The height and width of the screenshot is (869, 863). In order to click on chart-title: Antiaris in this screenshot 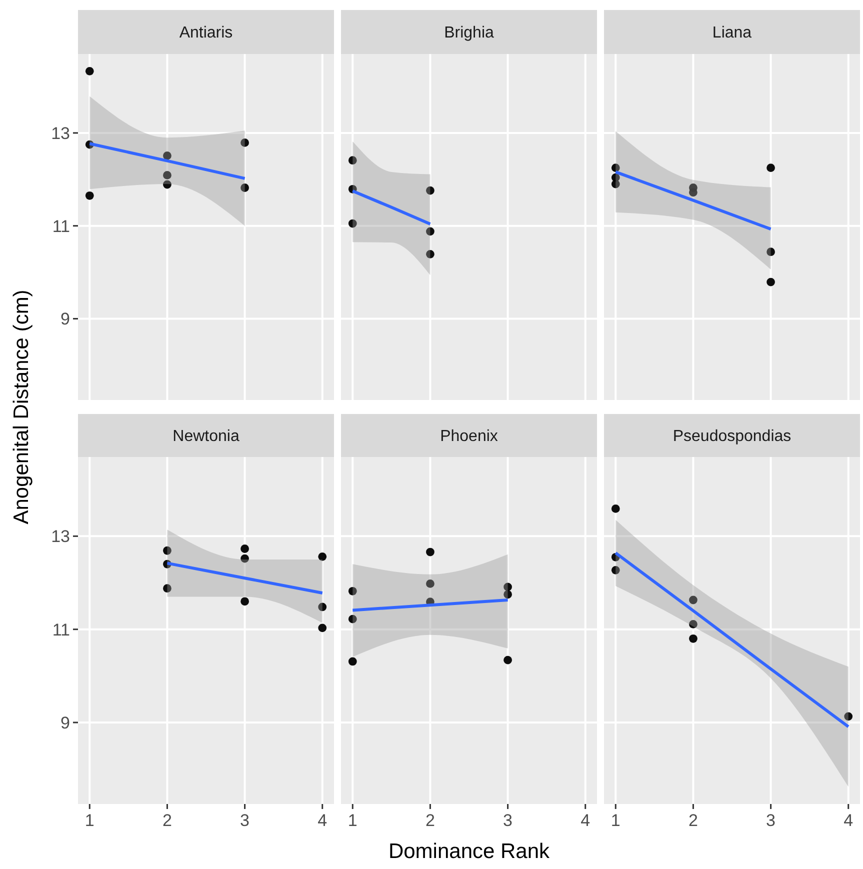, I will do `click(206, 33)`.